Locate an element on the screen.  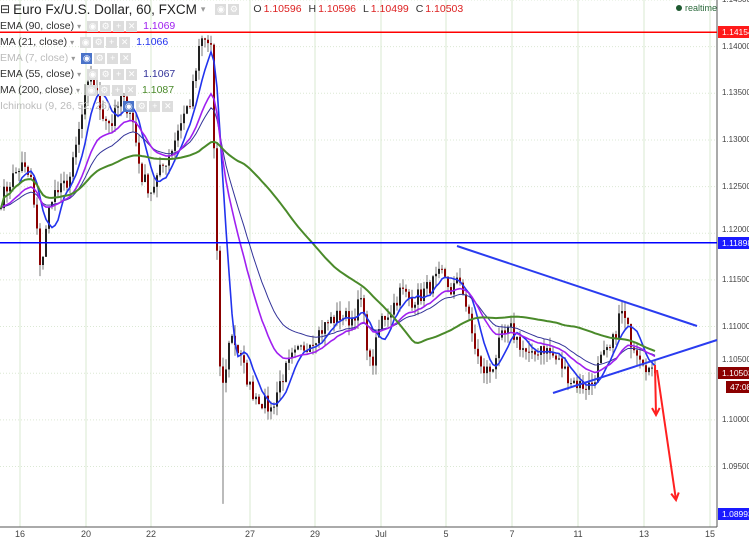
indicator-name: EMA (7, close) is located at coordinates (34, 58).